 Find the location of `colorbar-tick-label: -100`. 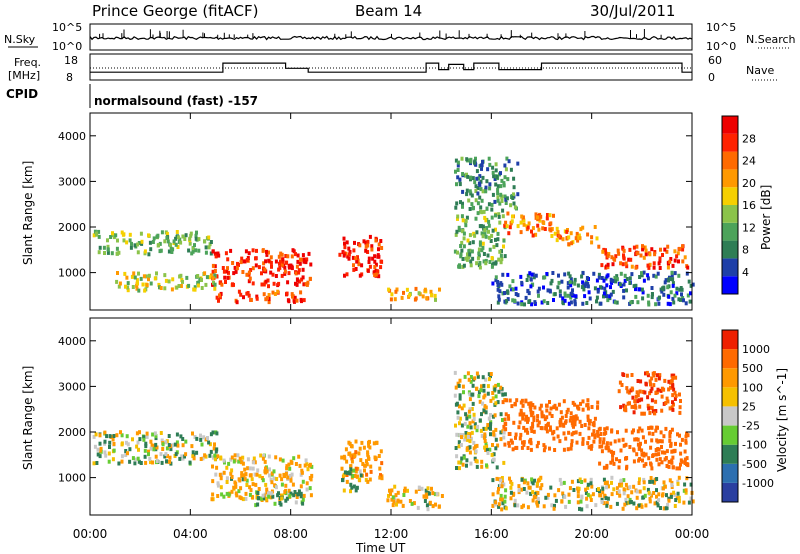

colorbar-tick-label: -100 is located at coordinates (754, 445).